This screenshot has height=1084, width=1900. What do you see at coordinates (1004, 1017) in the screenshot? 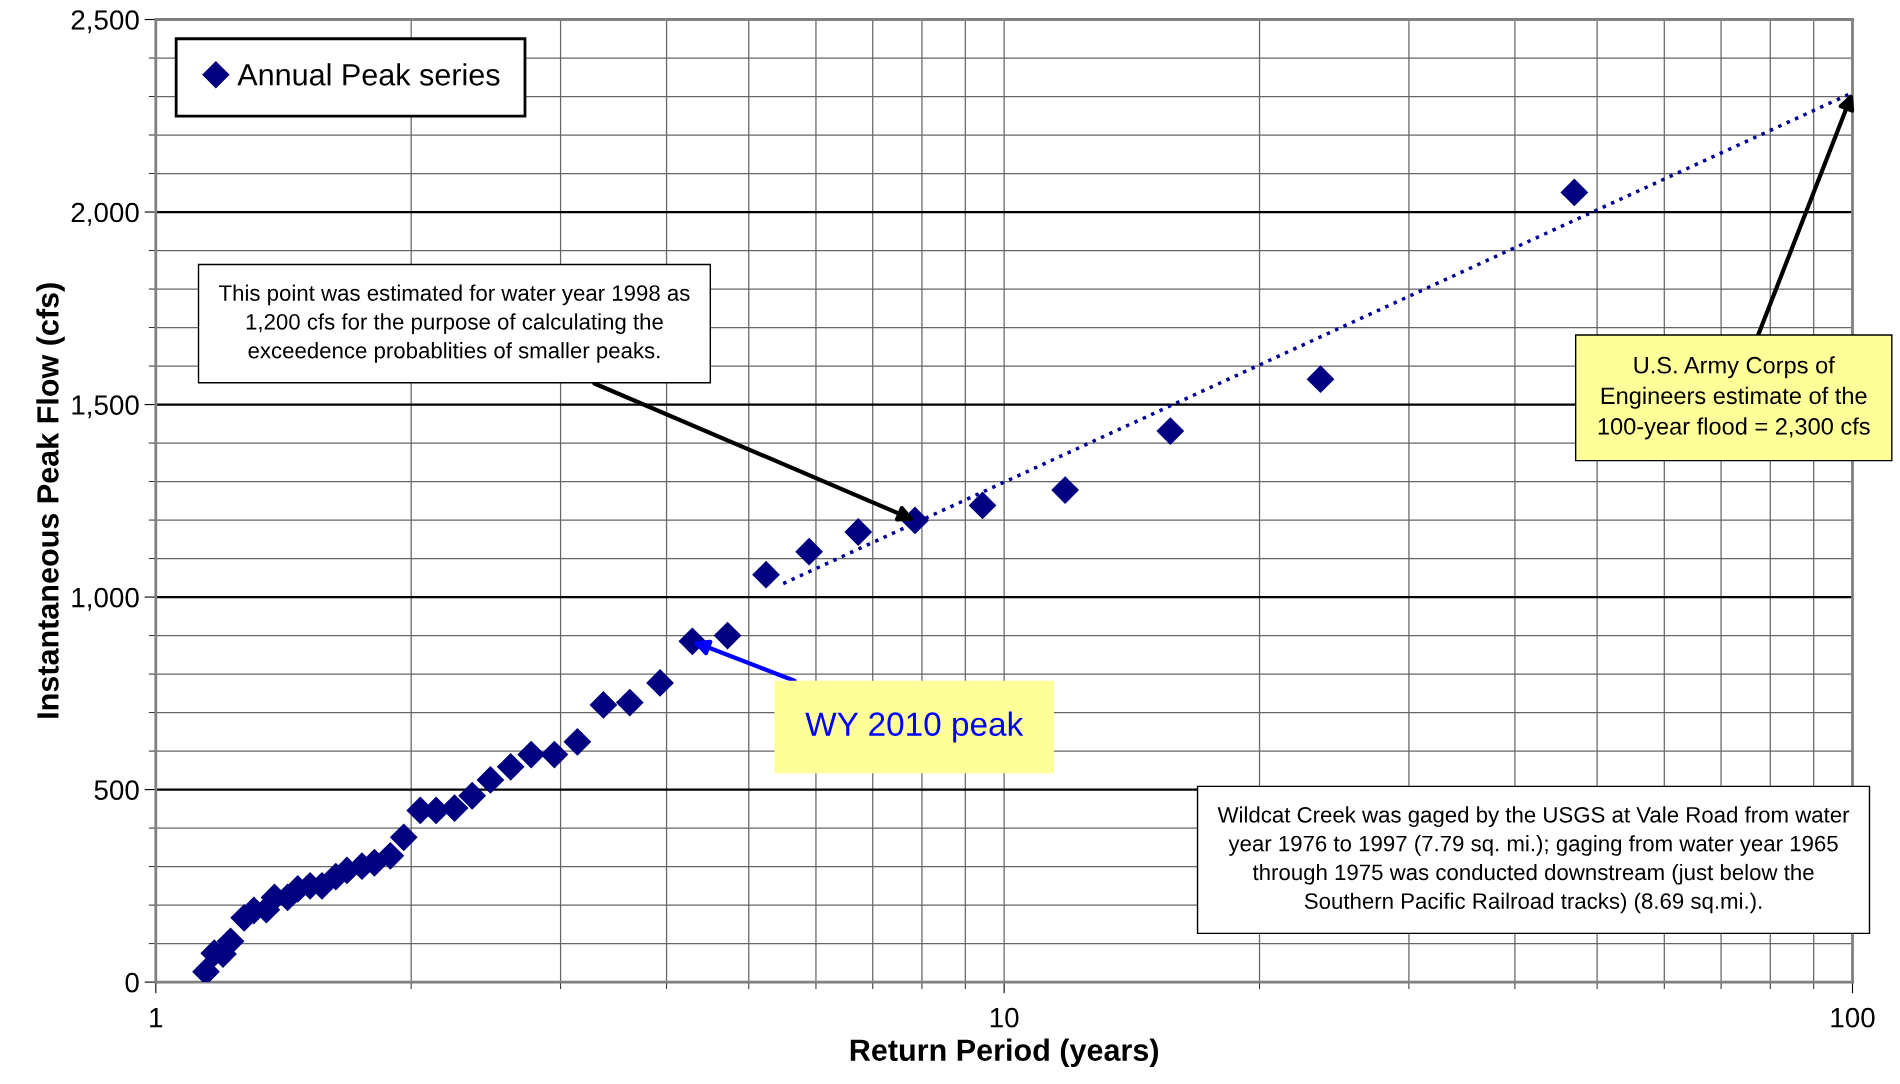
I see `x-tick-label: 10` at bounding box center [1004, 1017].